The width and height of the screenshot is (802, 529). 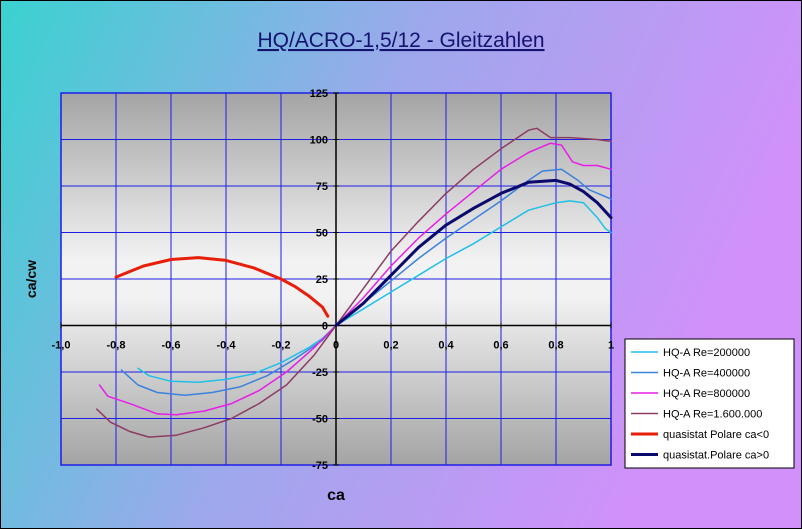 I want to click on x-tick-label: 0,8, so click(x=555, y=346).